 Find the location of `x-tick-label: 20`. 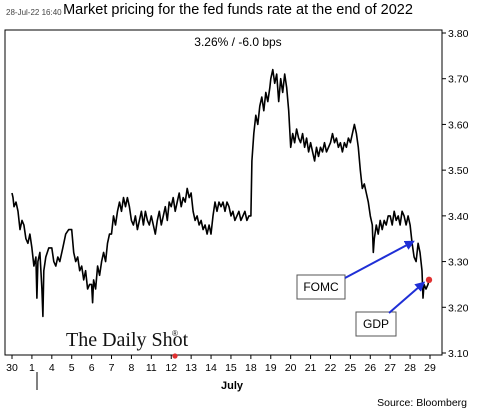

x-tick-label: 20 is located at coordinates (291, 368).